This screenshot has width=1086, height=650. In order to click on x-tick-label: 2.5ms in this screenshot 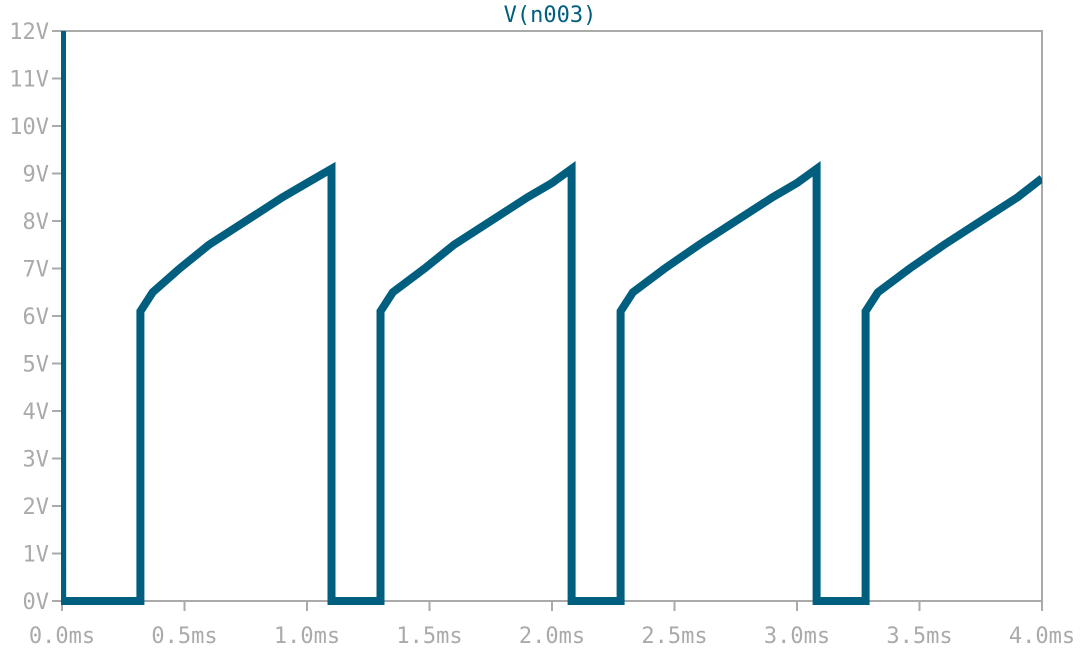, I will do `click(674, 636)`.